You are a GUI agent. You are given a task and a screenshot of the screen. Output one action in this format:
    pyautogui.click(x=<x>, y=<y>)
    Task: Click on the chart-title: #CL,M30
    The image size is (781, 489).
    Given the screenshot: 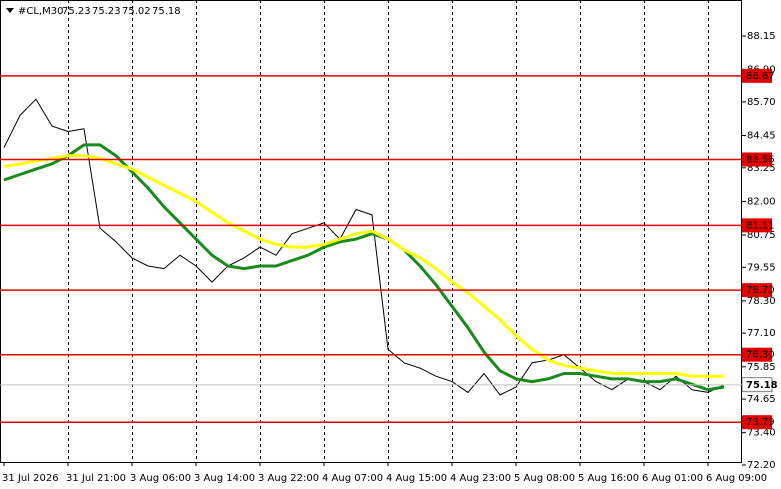 What is the action you would take?
    pyautogui.click(x=40, y=11)
    